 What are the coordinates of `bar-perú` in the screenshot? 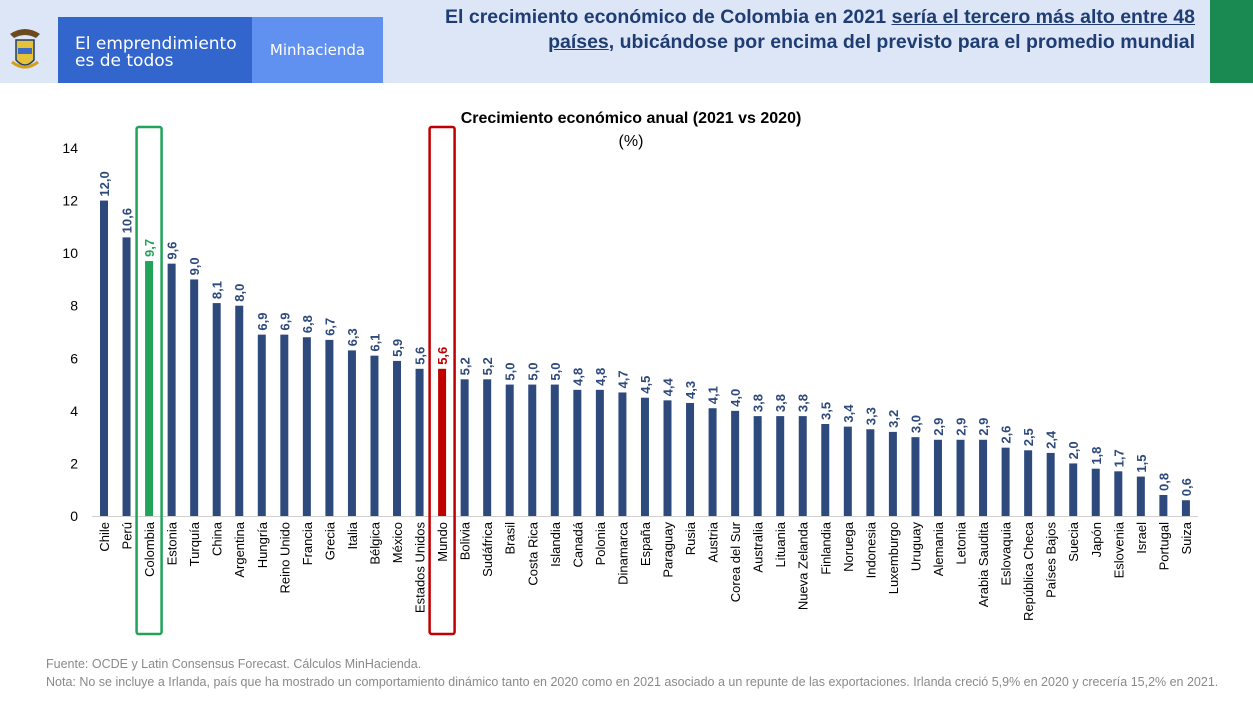 It's located at (126, 376).